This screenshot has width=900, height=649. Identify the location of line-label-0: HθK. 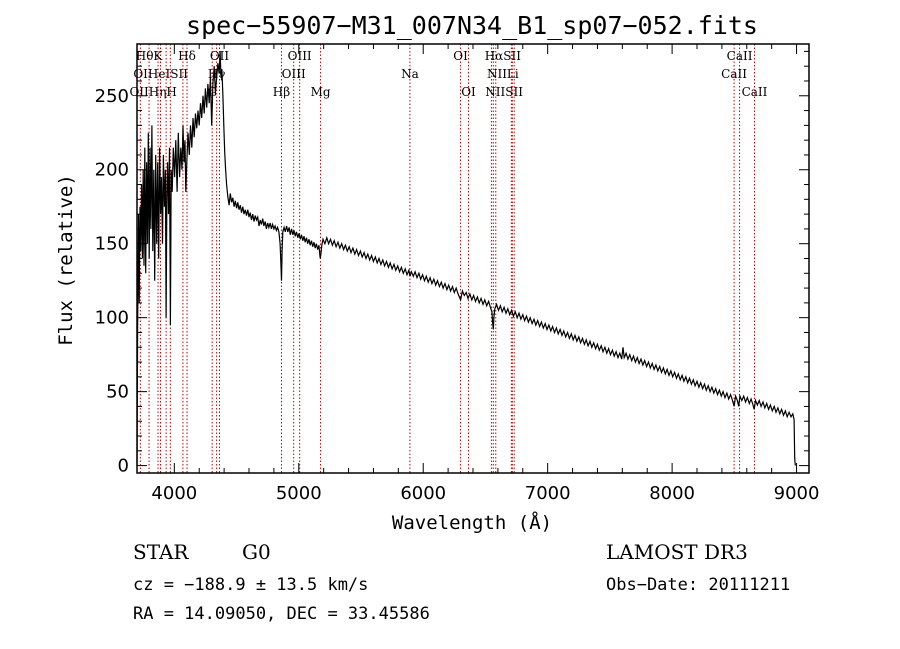
(150, 56).